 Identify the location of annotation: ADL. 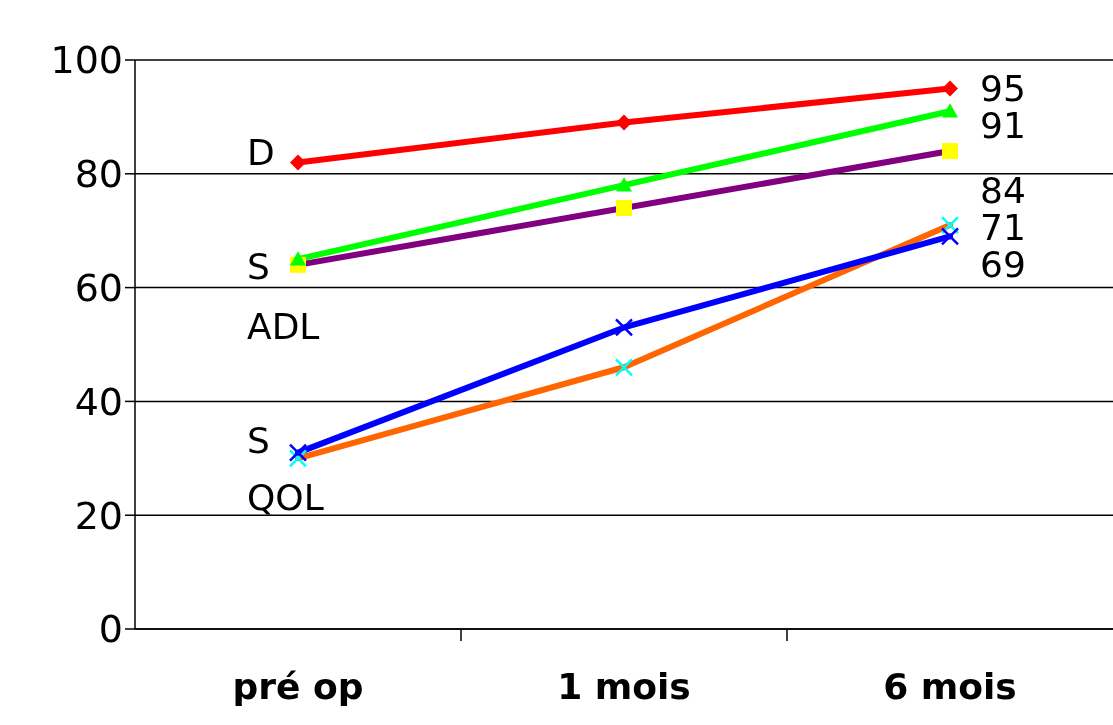
(283, 327).